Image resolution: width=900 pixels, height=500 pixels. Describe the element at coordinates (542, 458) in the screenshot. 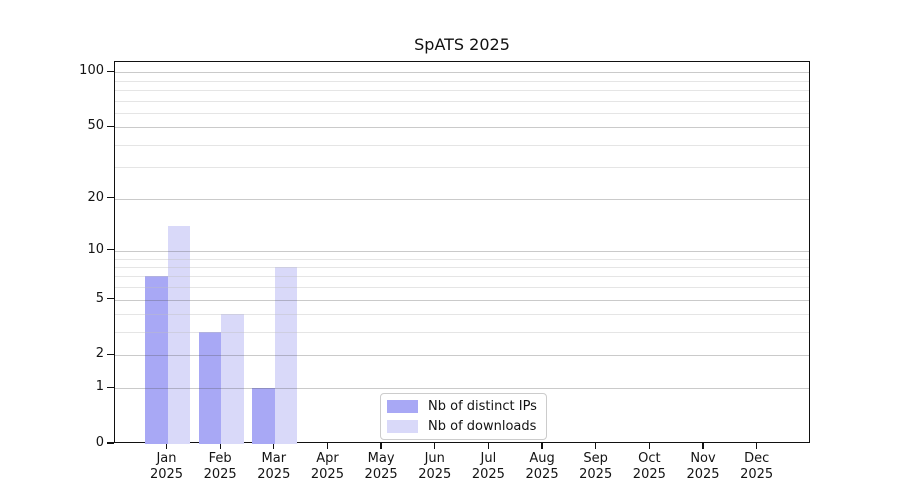

I see `x-tick-label-line: Aug` at that location.